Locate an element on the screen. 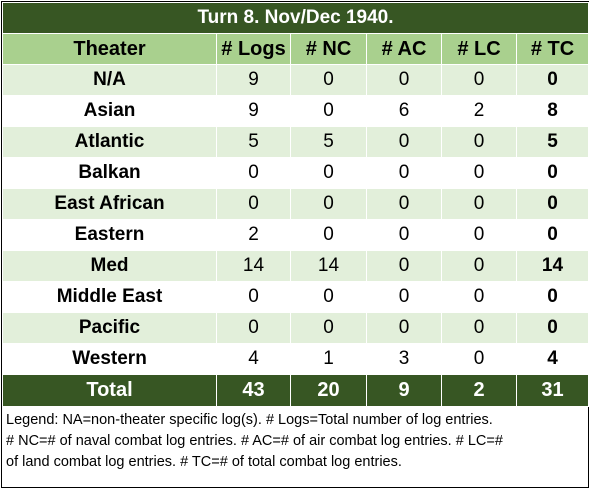 The width and height of the screenshot is (591, 490). count-cell: 6 is located at coordinates (404, 111).